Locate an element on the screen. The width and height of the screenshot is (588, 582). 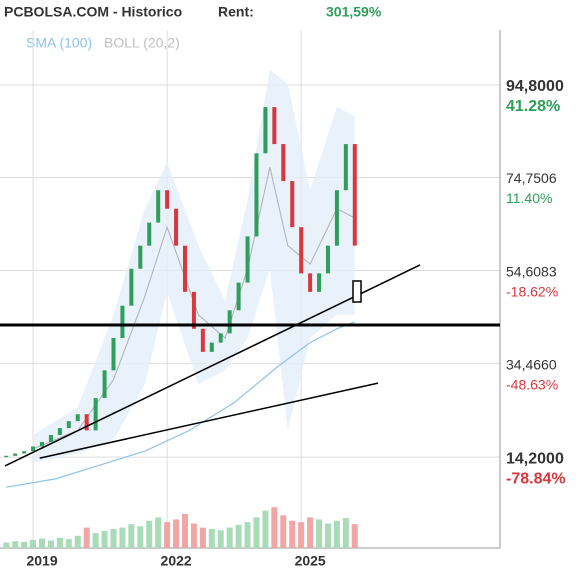
price-marker is located at coordinates (357, 291).